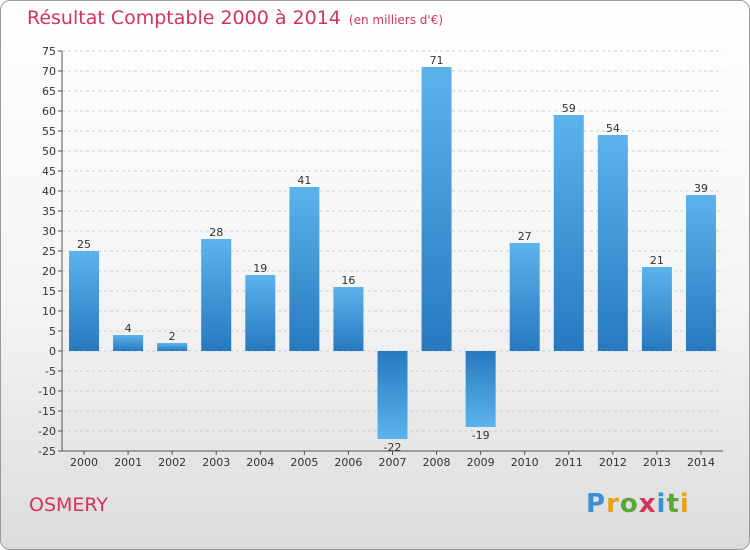 The width and height of the screenshot is (750, 550). Describe the element at coordinates (525, 236) in the screenshot. I see `data-label: 27` at that location.